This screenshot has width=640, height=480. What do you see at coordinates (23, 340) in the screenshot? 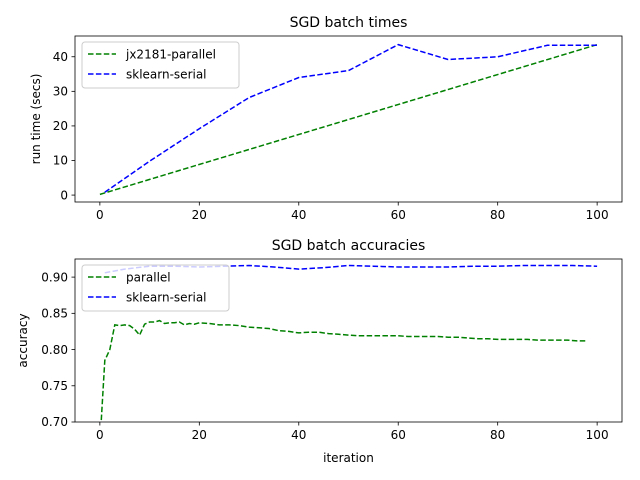
I see `y-axis-label: accuracy` at bounding box center [23, 340].